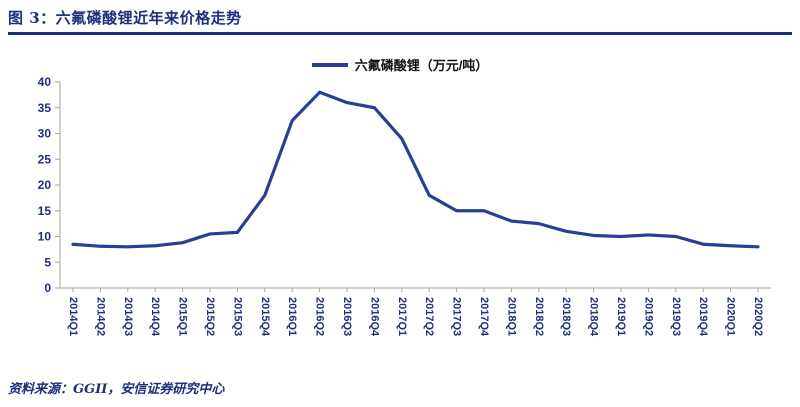 The image size is (800, 407). What do you see at coordinates (421, 65) in the screenshot?
I see `legend-label: 六氟磷酸锂（万元/吨）` at bounding box center [421, 65].